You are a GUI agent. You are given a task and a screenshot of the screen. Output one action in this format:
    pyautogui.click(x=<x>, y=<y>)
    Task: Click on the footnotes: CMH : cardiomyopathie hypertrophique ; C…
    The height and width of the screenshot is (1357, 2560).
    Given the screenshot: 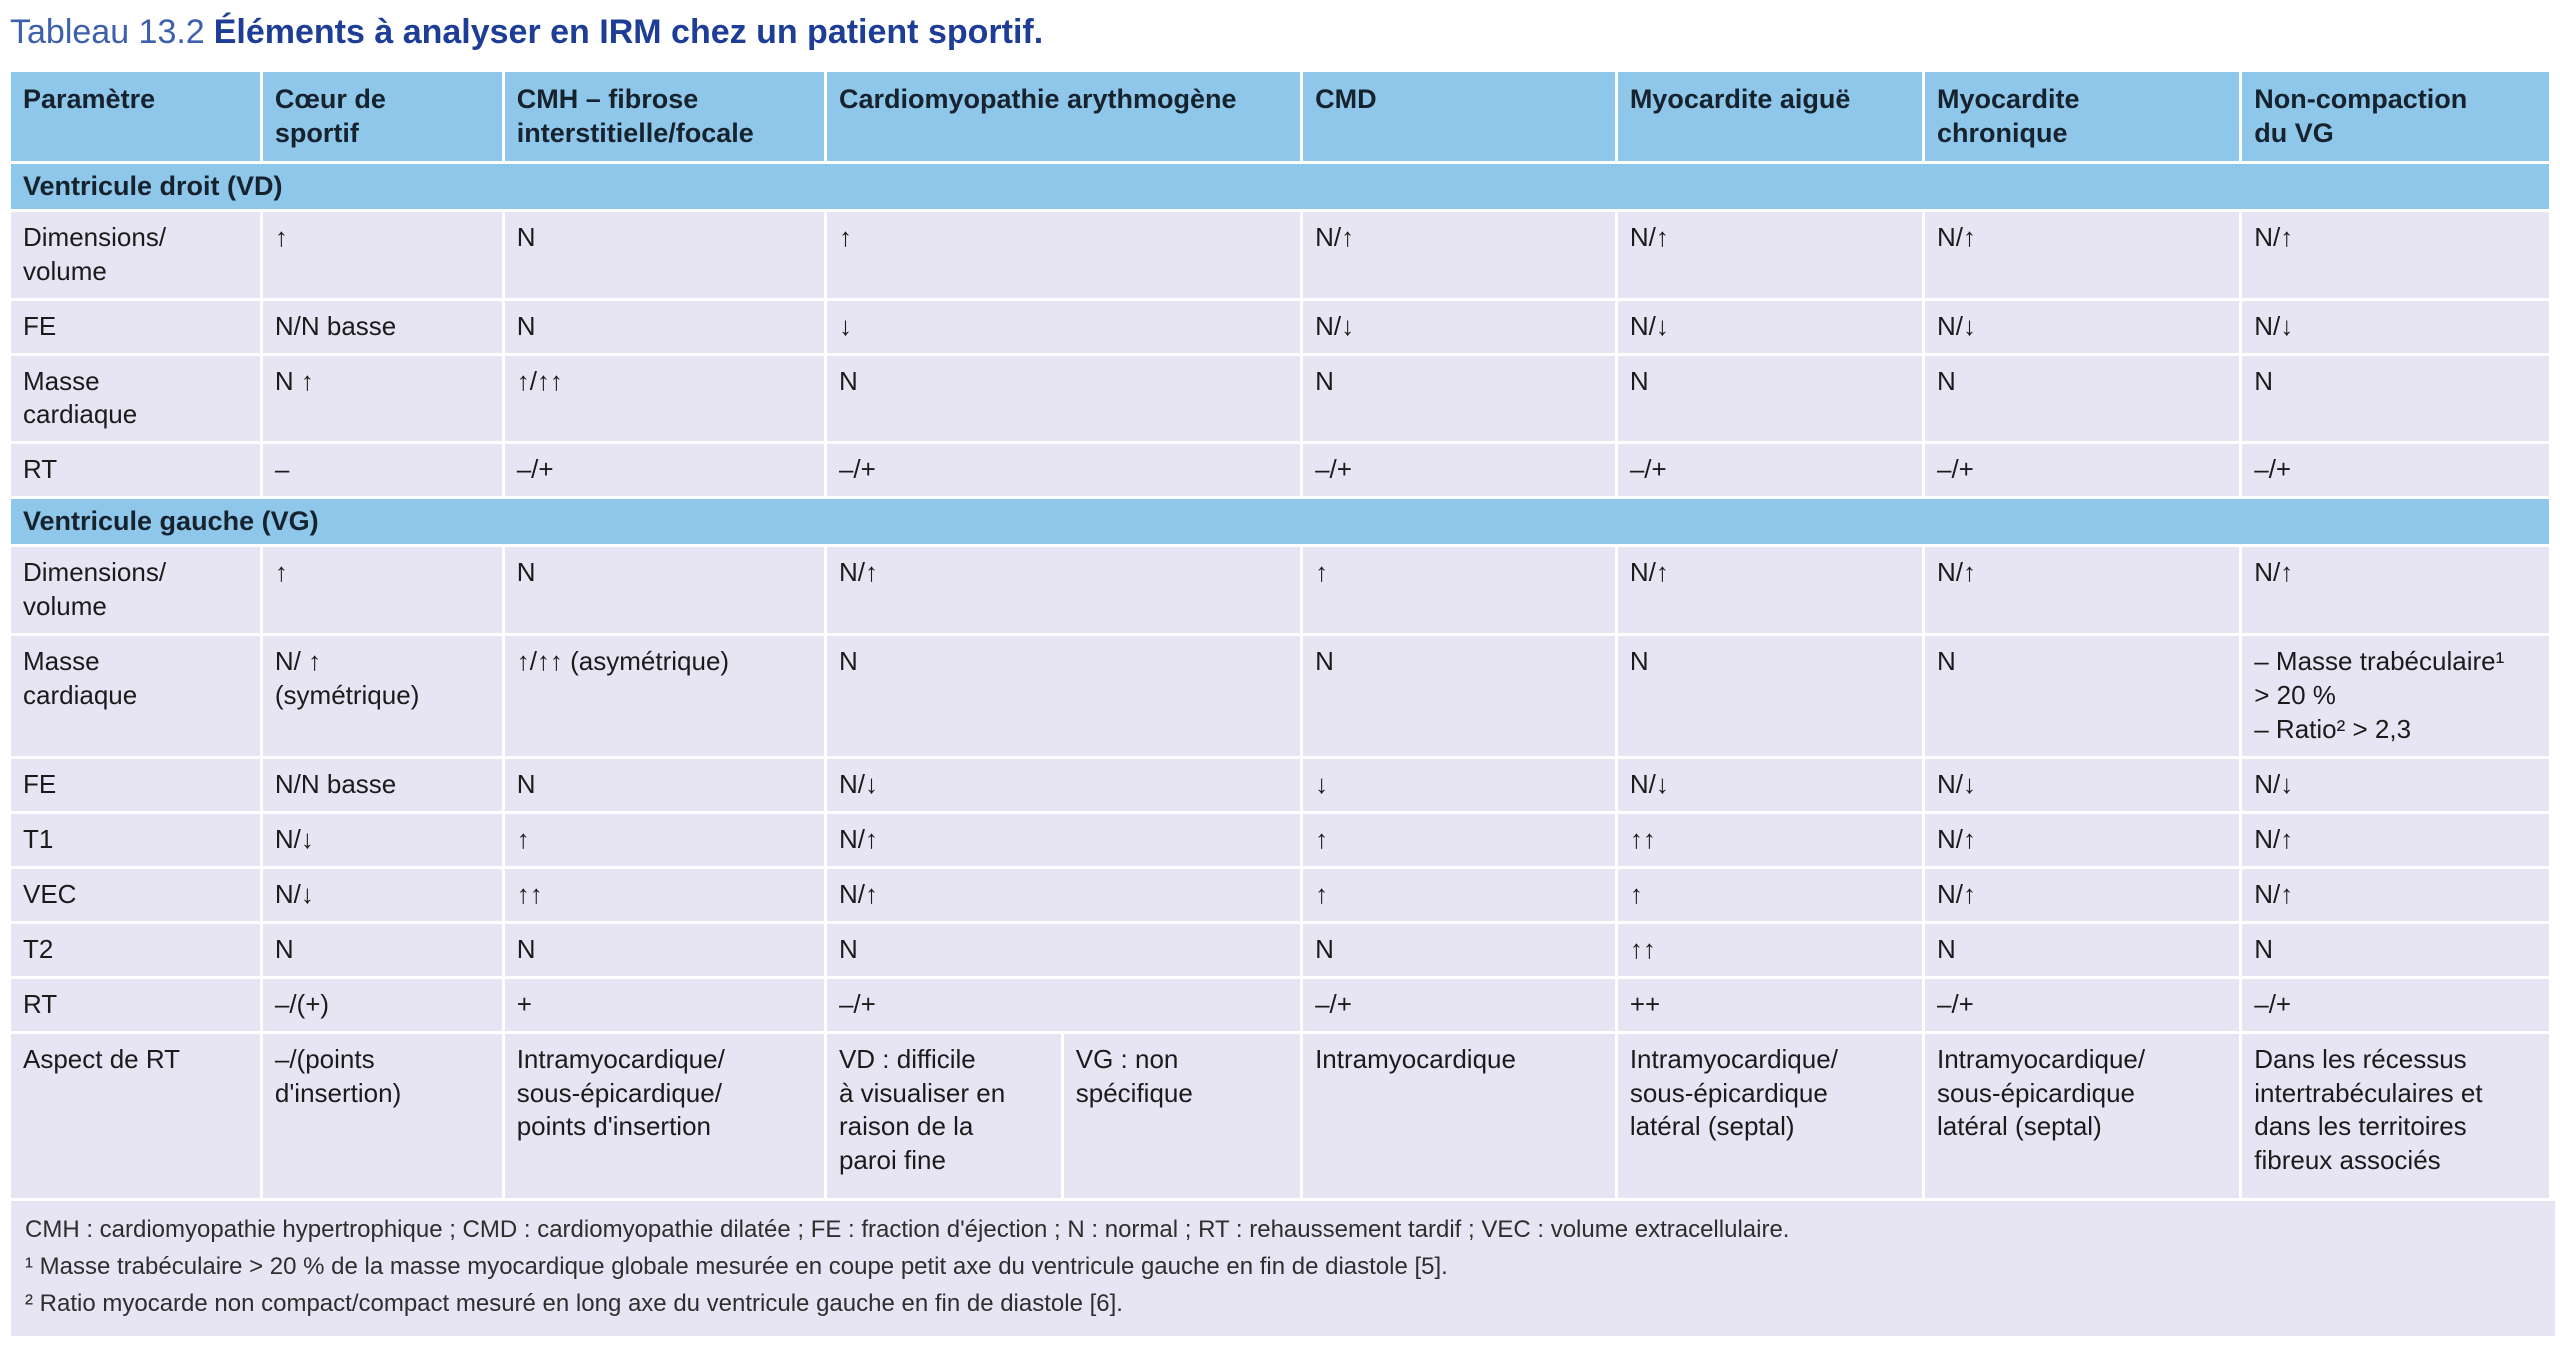 What is the action you would take?
    pyautogui.click(x=1283, y=1268)
    